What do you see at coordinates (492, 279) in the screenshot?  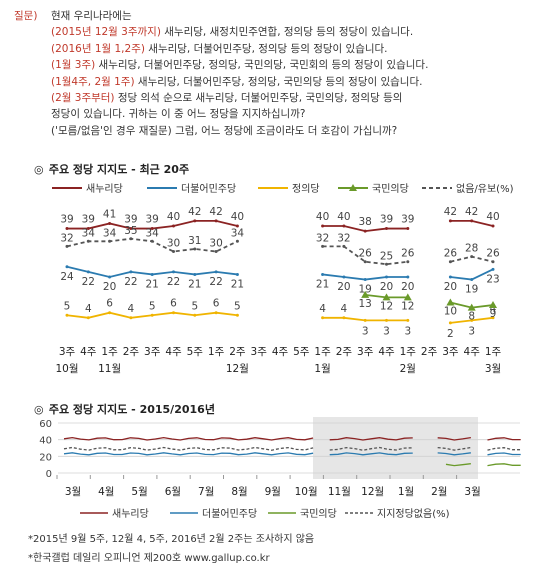 I see `data-label: 23` at bounding box center [492, 279].